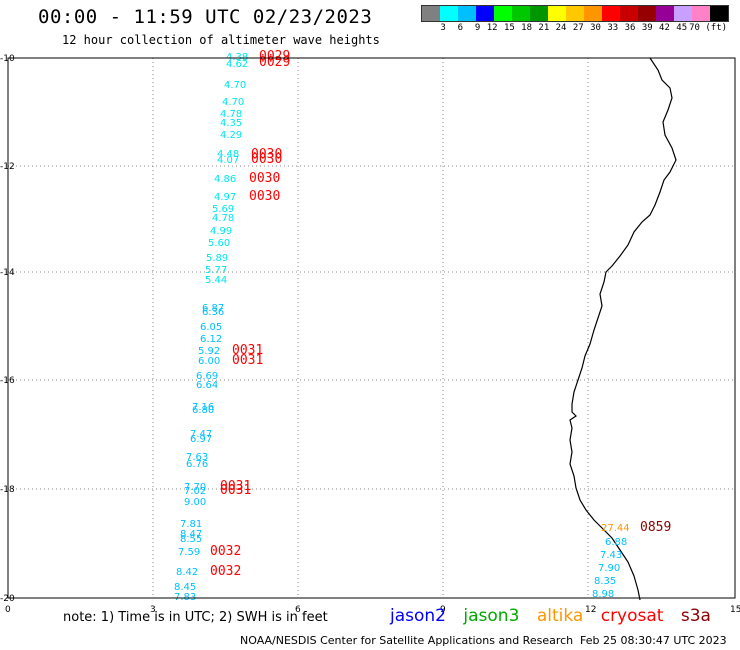 The image size is (740, 650). What do you see at coordinates (195, 502) in the screenshot?
I see `wave-height-value: 9.00` at bounding box center [195, 502].